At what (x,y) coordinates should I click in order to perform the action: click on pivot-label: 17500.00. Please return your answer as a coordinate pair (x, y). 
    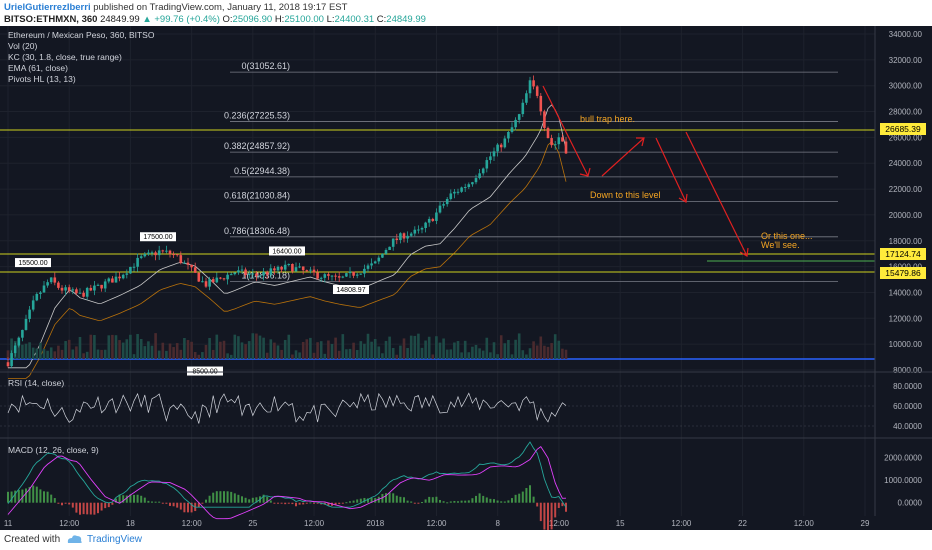
    Looking at the image, I should click on (157, 237).